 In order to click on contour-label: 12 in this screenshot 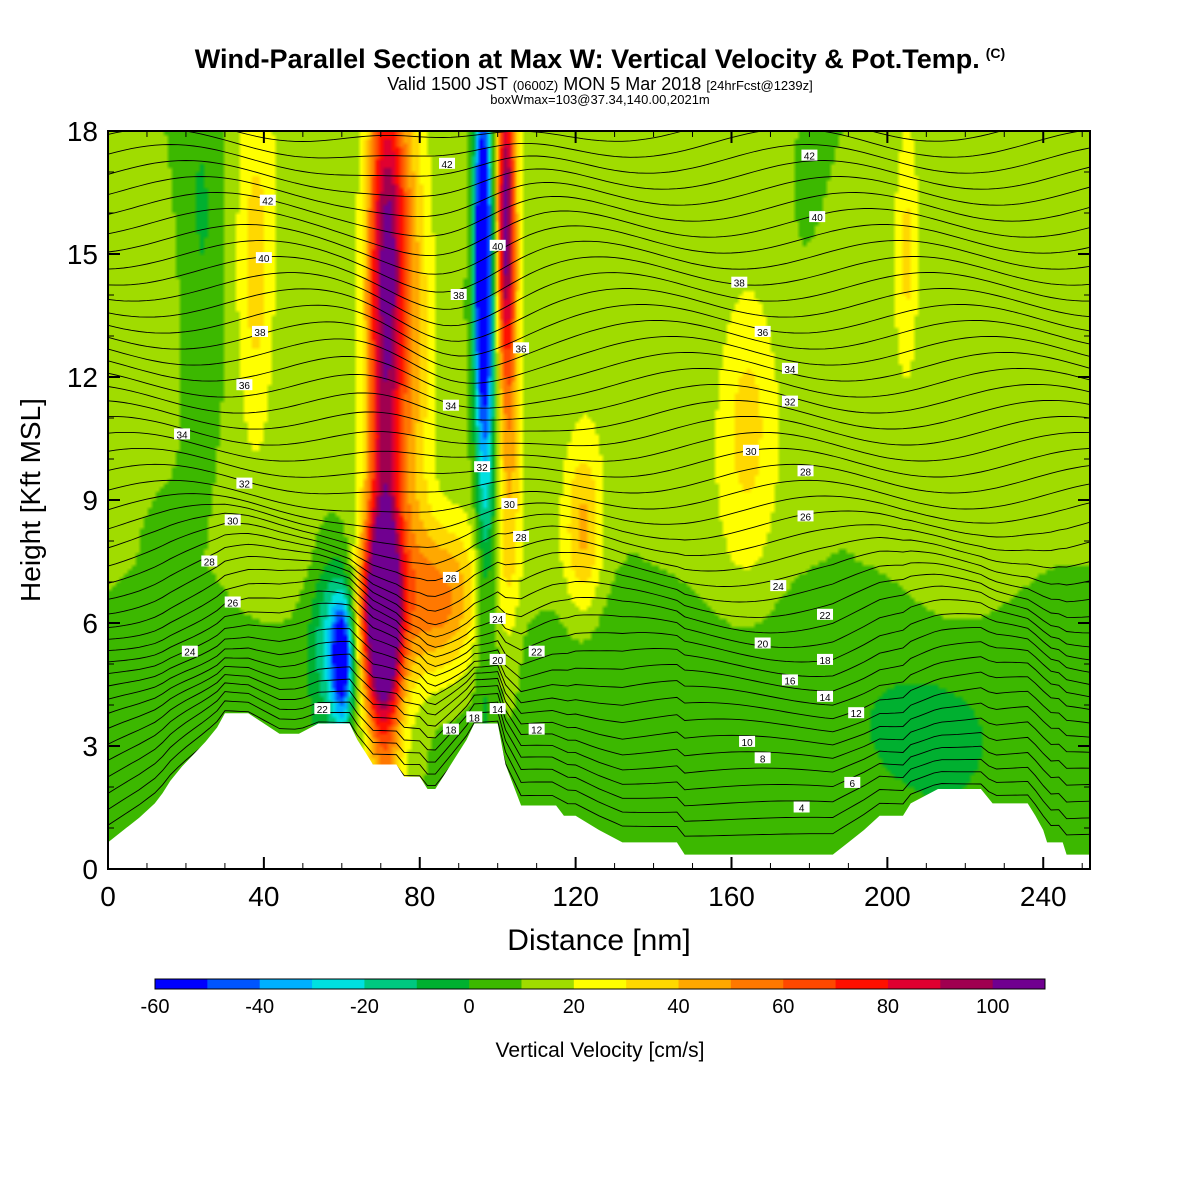, I will do `click(536, 730)`.